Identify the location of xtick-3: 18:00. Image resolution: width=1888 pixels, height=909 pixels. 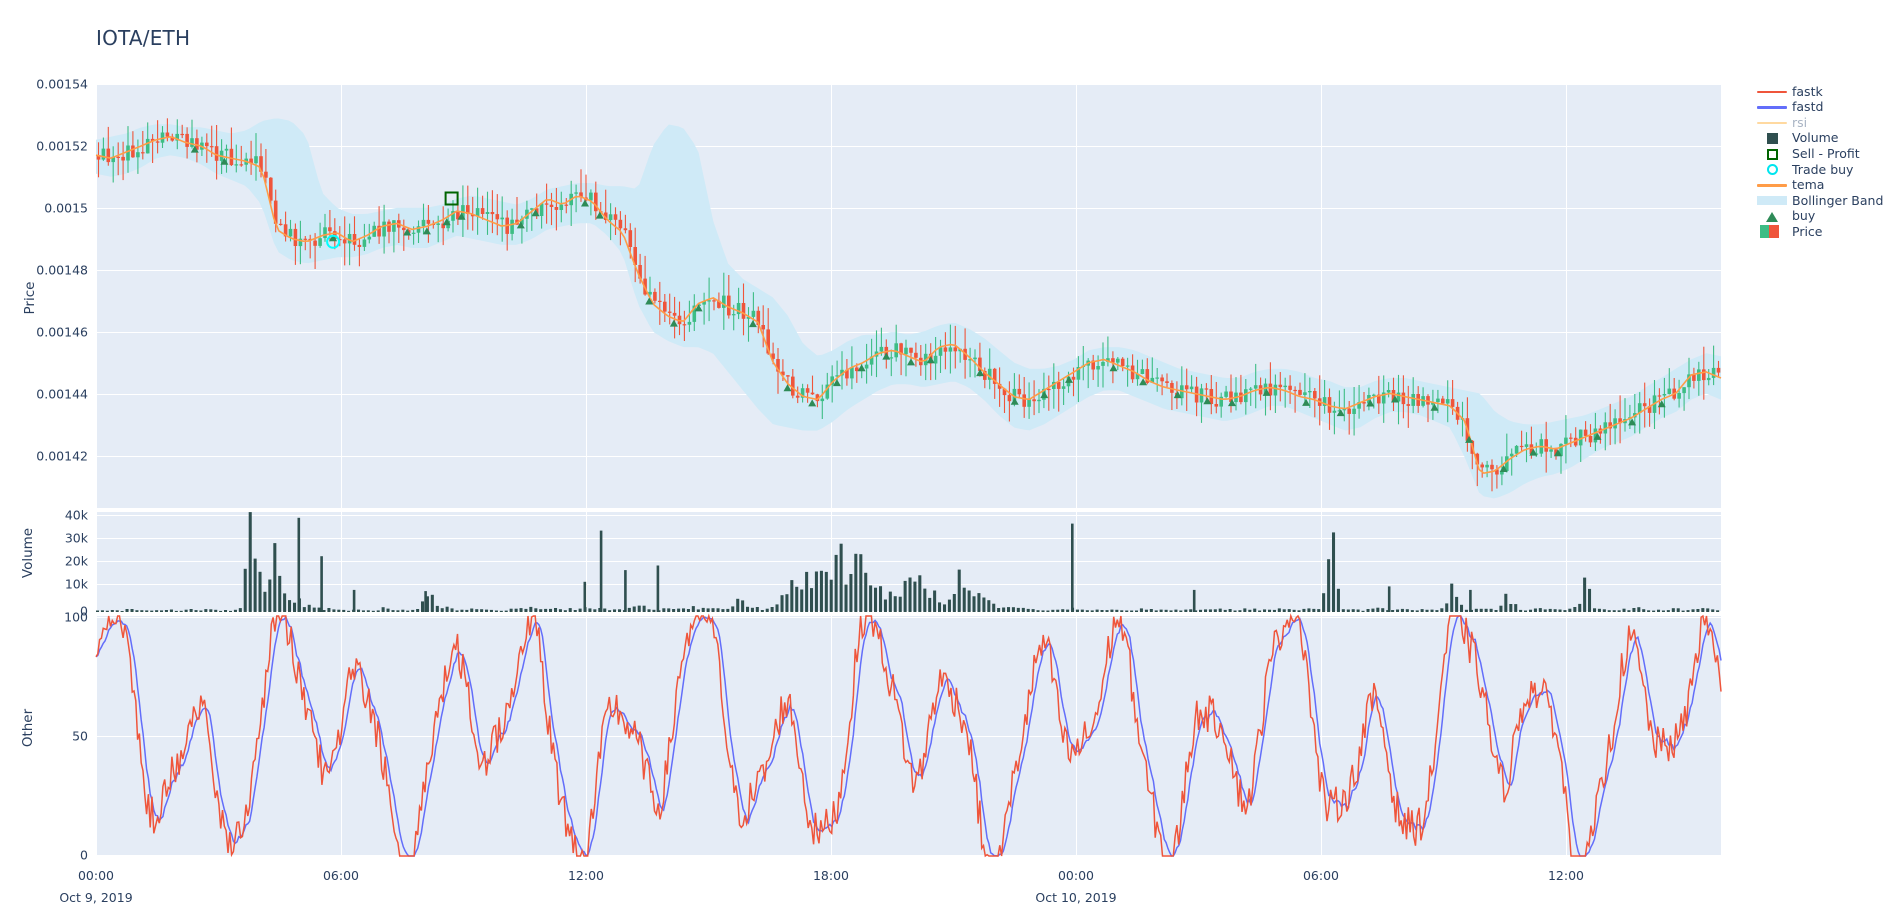
(831, 875).